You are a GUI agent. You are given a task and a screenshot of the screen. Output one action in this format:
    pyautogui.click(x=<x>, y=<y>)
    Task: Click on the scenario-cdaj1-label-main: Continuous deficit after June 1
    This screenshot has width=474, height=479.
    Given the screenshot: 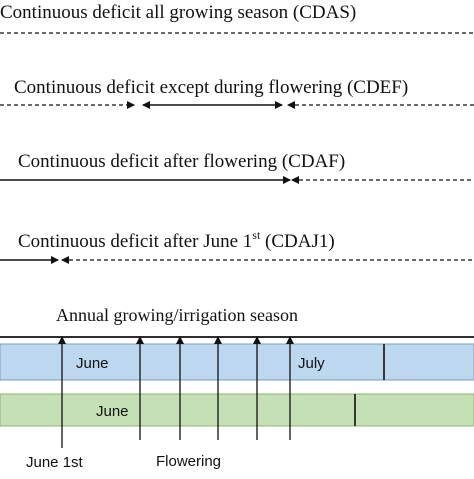 What is the action you would take?
    pyautogui.click(x=135, y=241)
    